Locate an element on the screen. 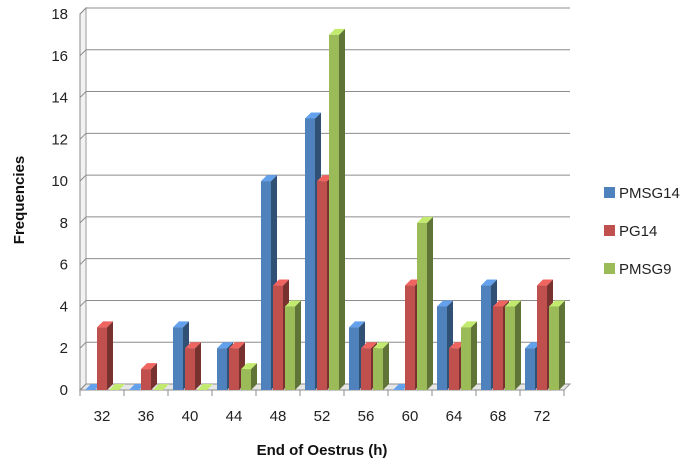  x-tick-label: 44 is located at coordinates (234, 416).